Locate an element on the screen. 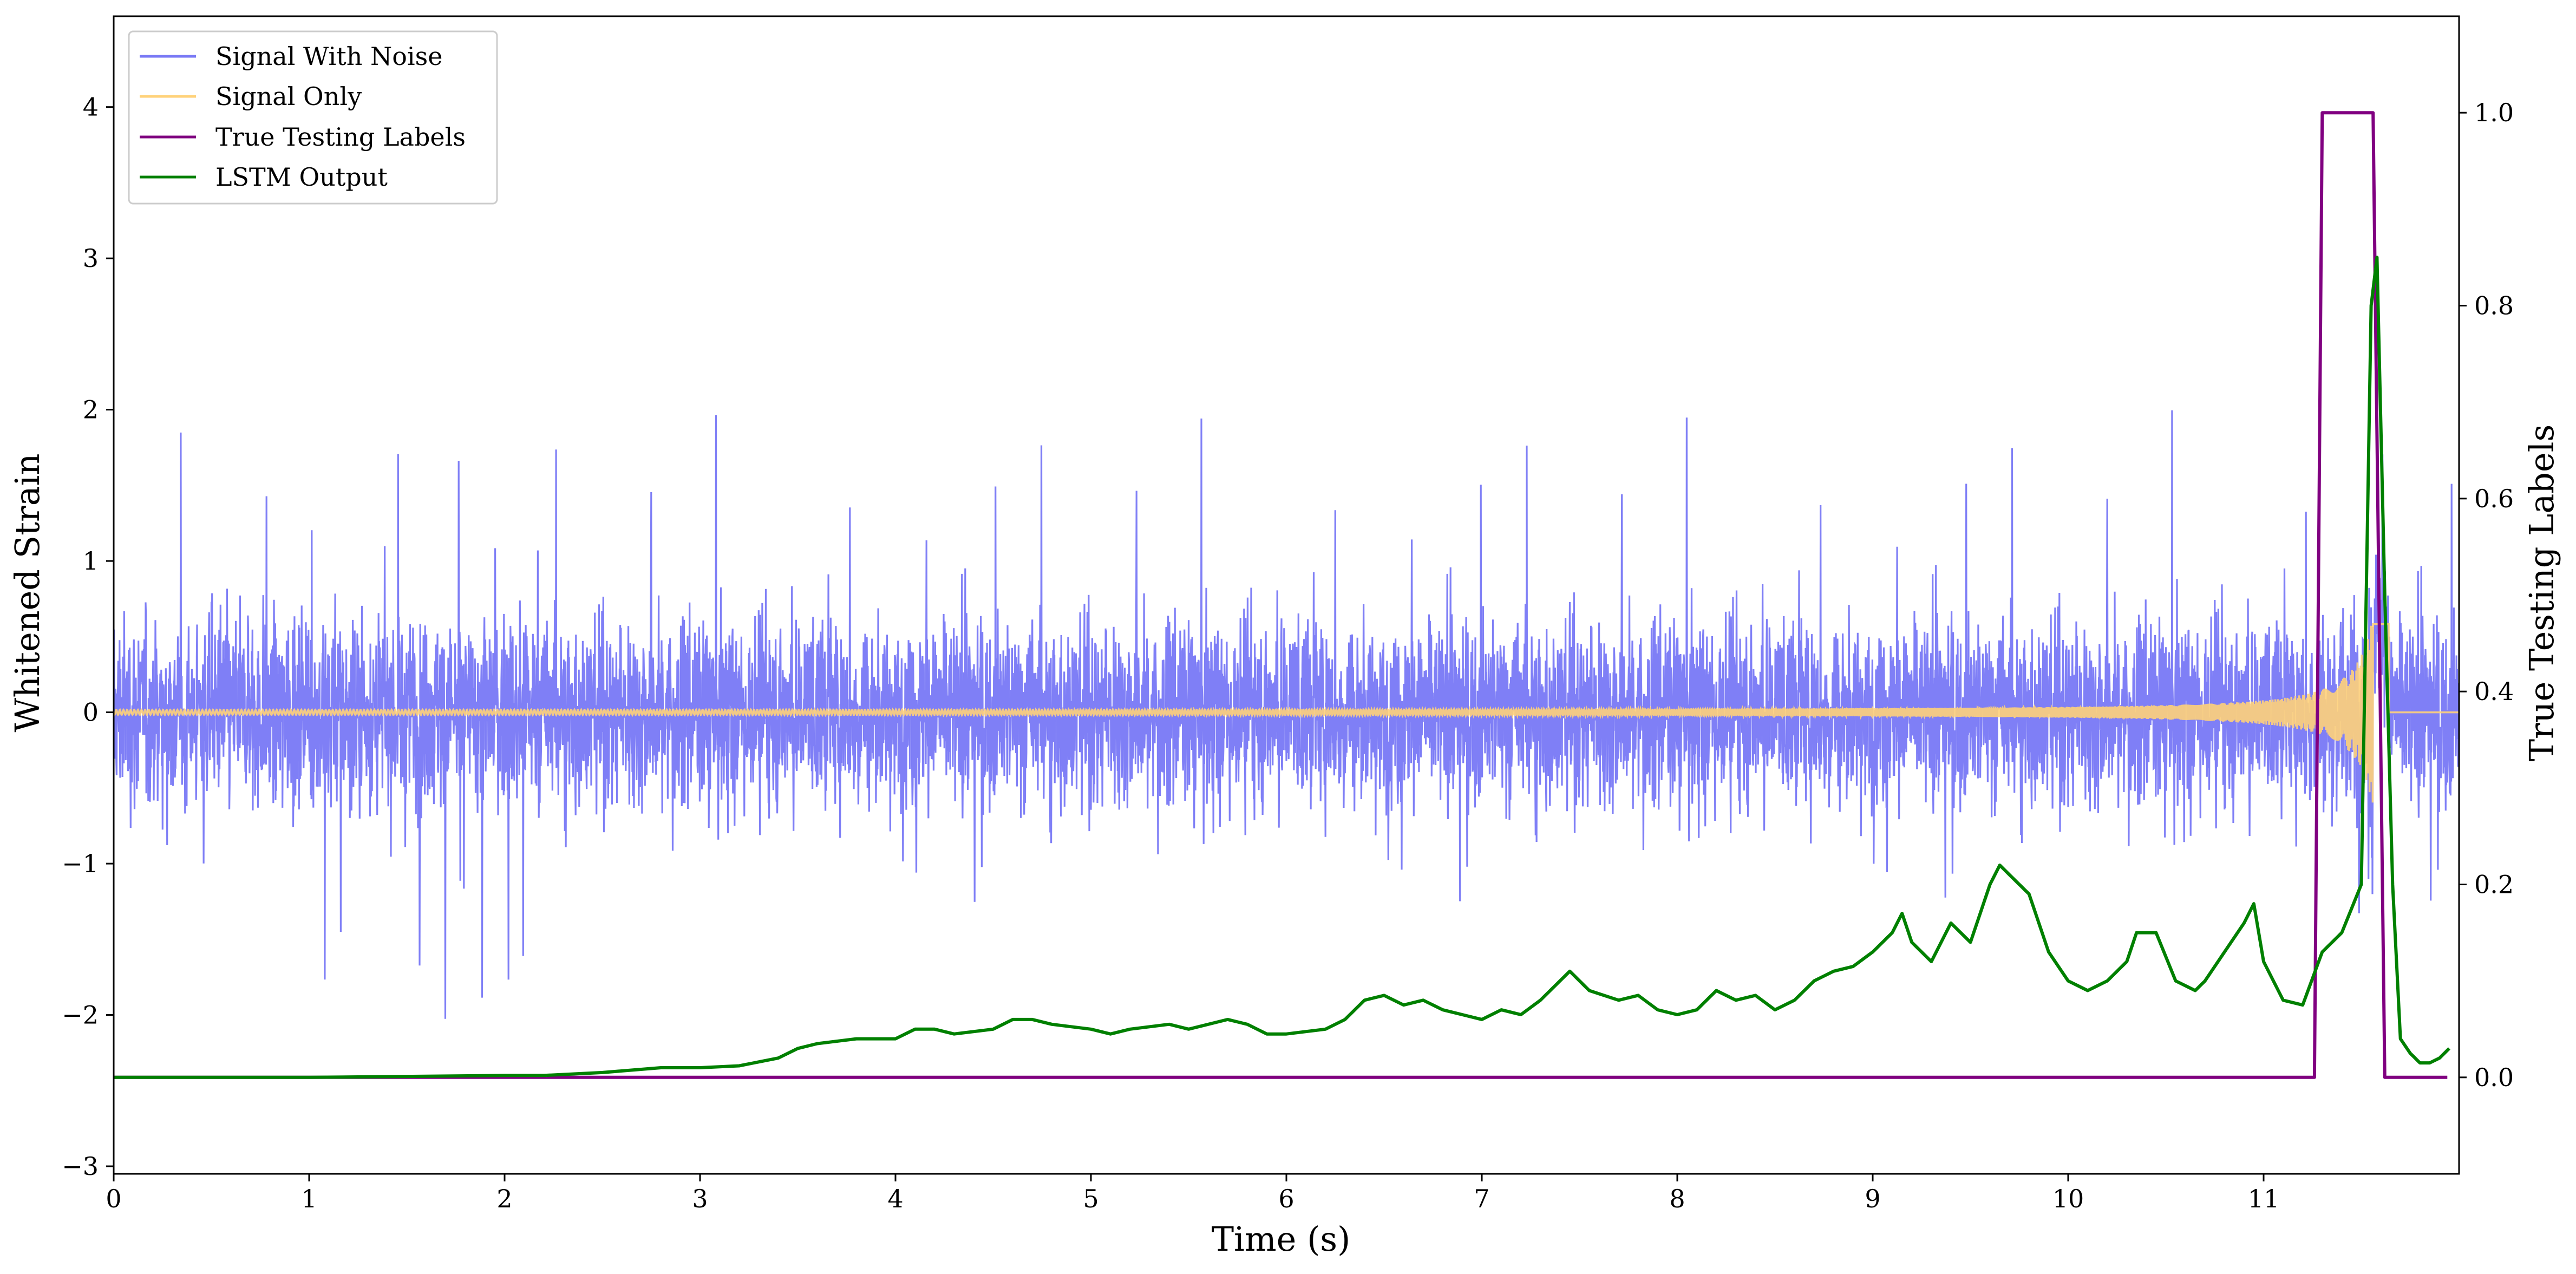 This screenshot has width=2576, height=1274. y-left-tick-label: 2 is located at coordinates (91, 409).